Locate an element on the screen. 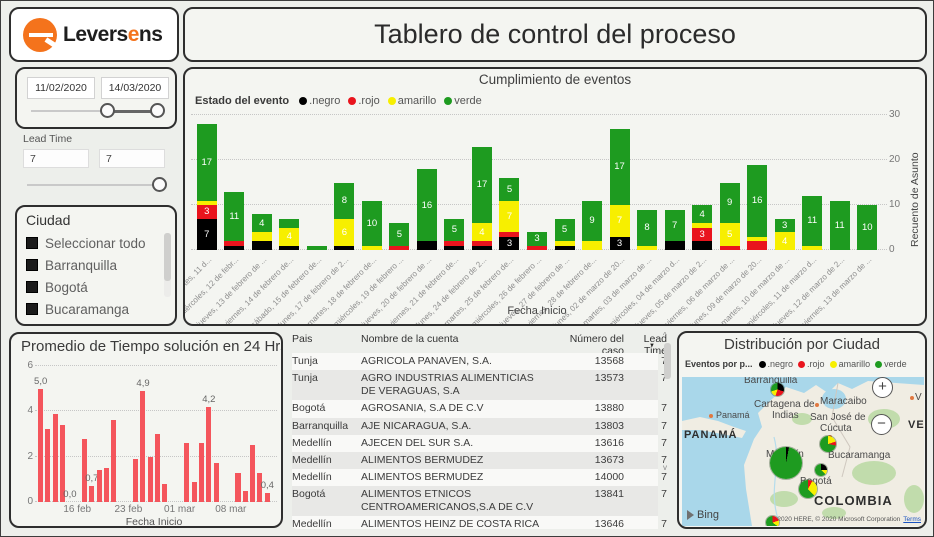 The height and width of the screenshot is (537, 934). date-slider-handle-end is located at coordinates (157, 110).